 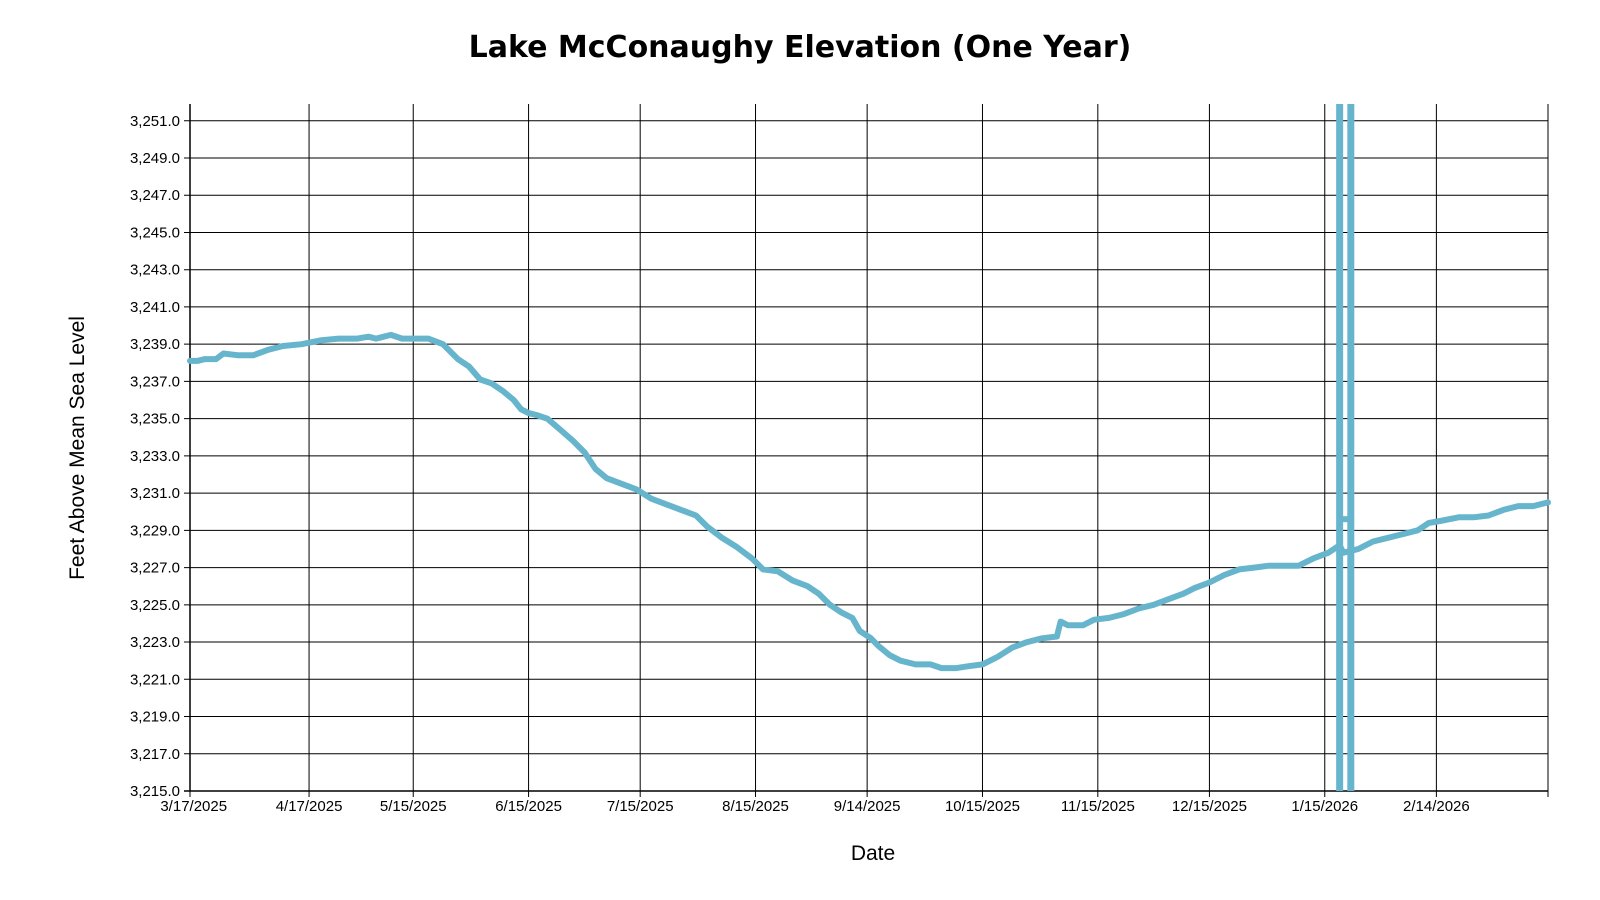 I want to click on y-tick-label: 3,241.0, so click(x=155, y=307).